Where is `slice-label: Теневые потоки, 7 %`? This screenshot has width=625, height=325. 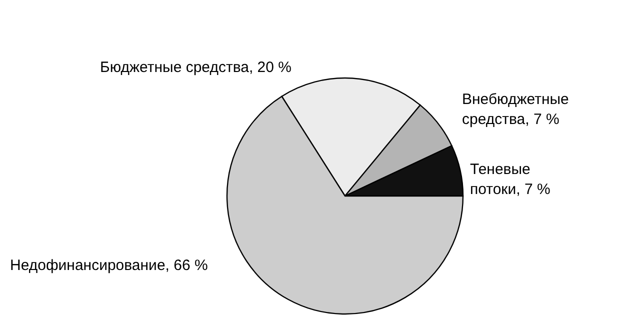 slice-label: Теневые потоки, 7 % is located at coordinates (510, 179).